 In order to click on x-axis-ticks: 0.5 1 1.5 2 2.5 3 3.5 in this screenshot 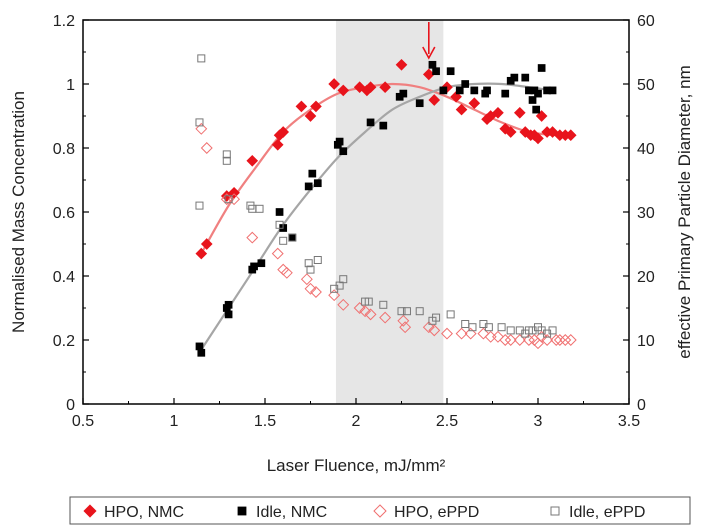, I will do `click(356, 414)`.